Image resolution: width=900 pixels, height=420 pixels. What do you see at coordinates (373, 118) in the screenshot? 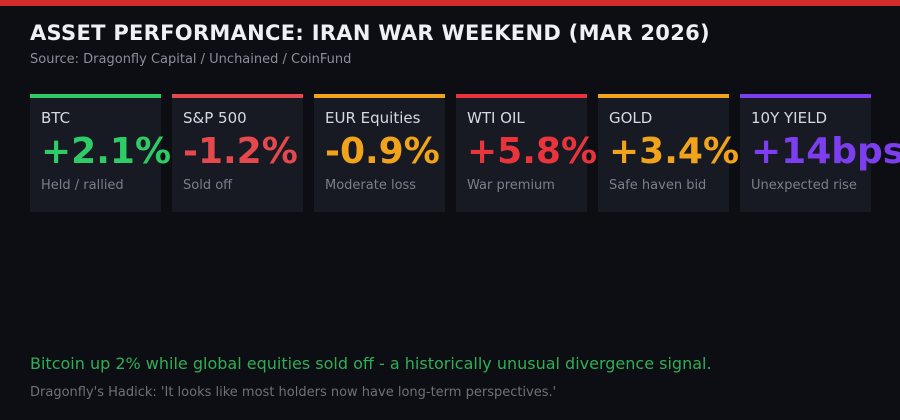
I see `asset-name: EUR Equities` at bounding box center [373, 118].